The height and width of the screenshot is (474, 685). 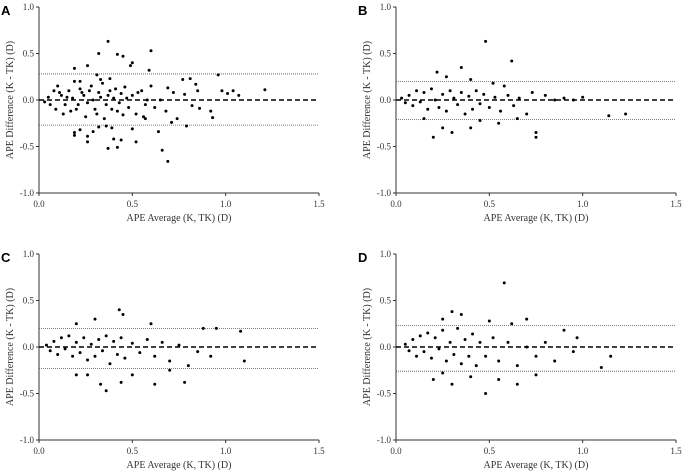 What do you see at coordinates (396, 204) in the screenshot?
I see `x-tick-label: 0.0` at bounding box center [396, 204].